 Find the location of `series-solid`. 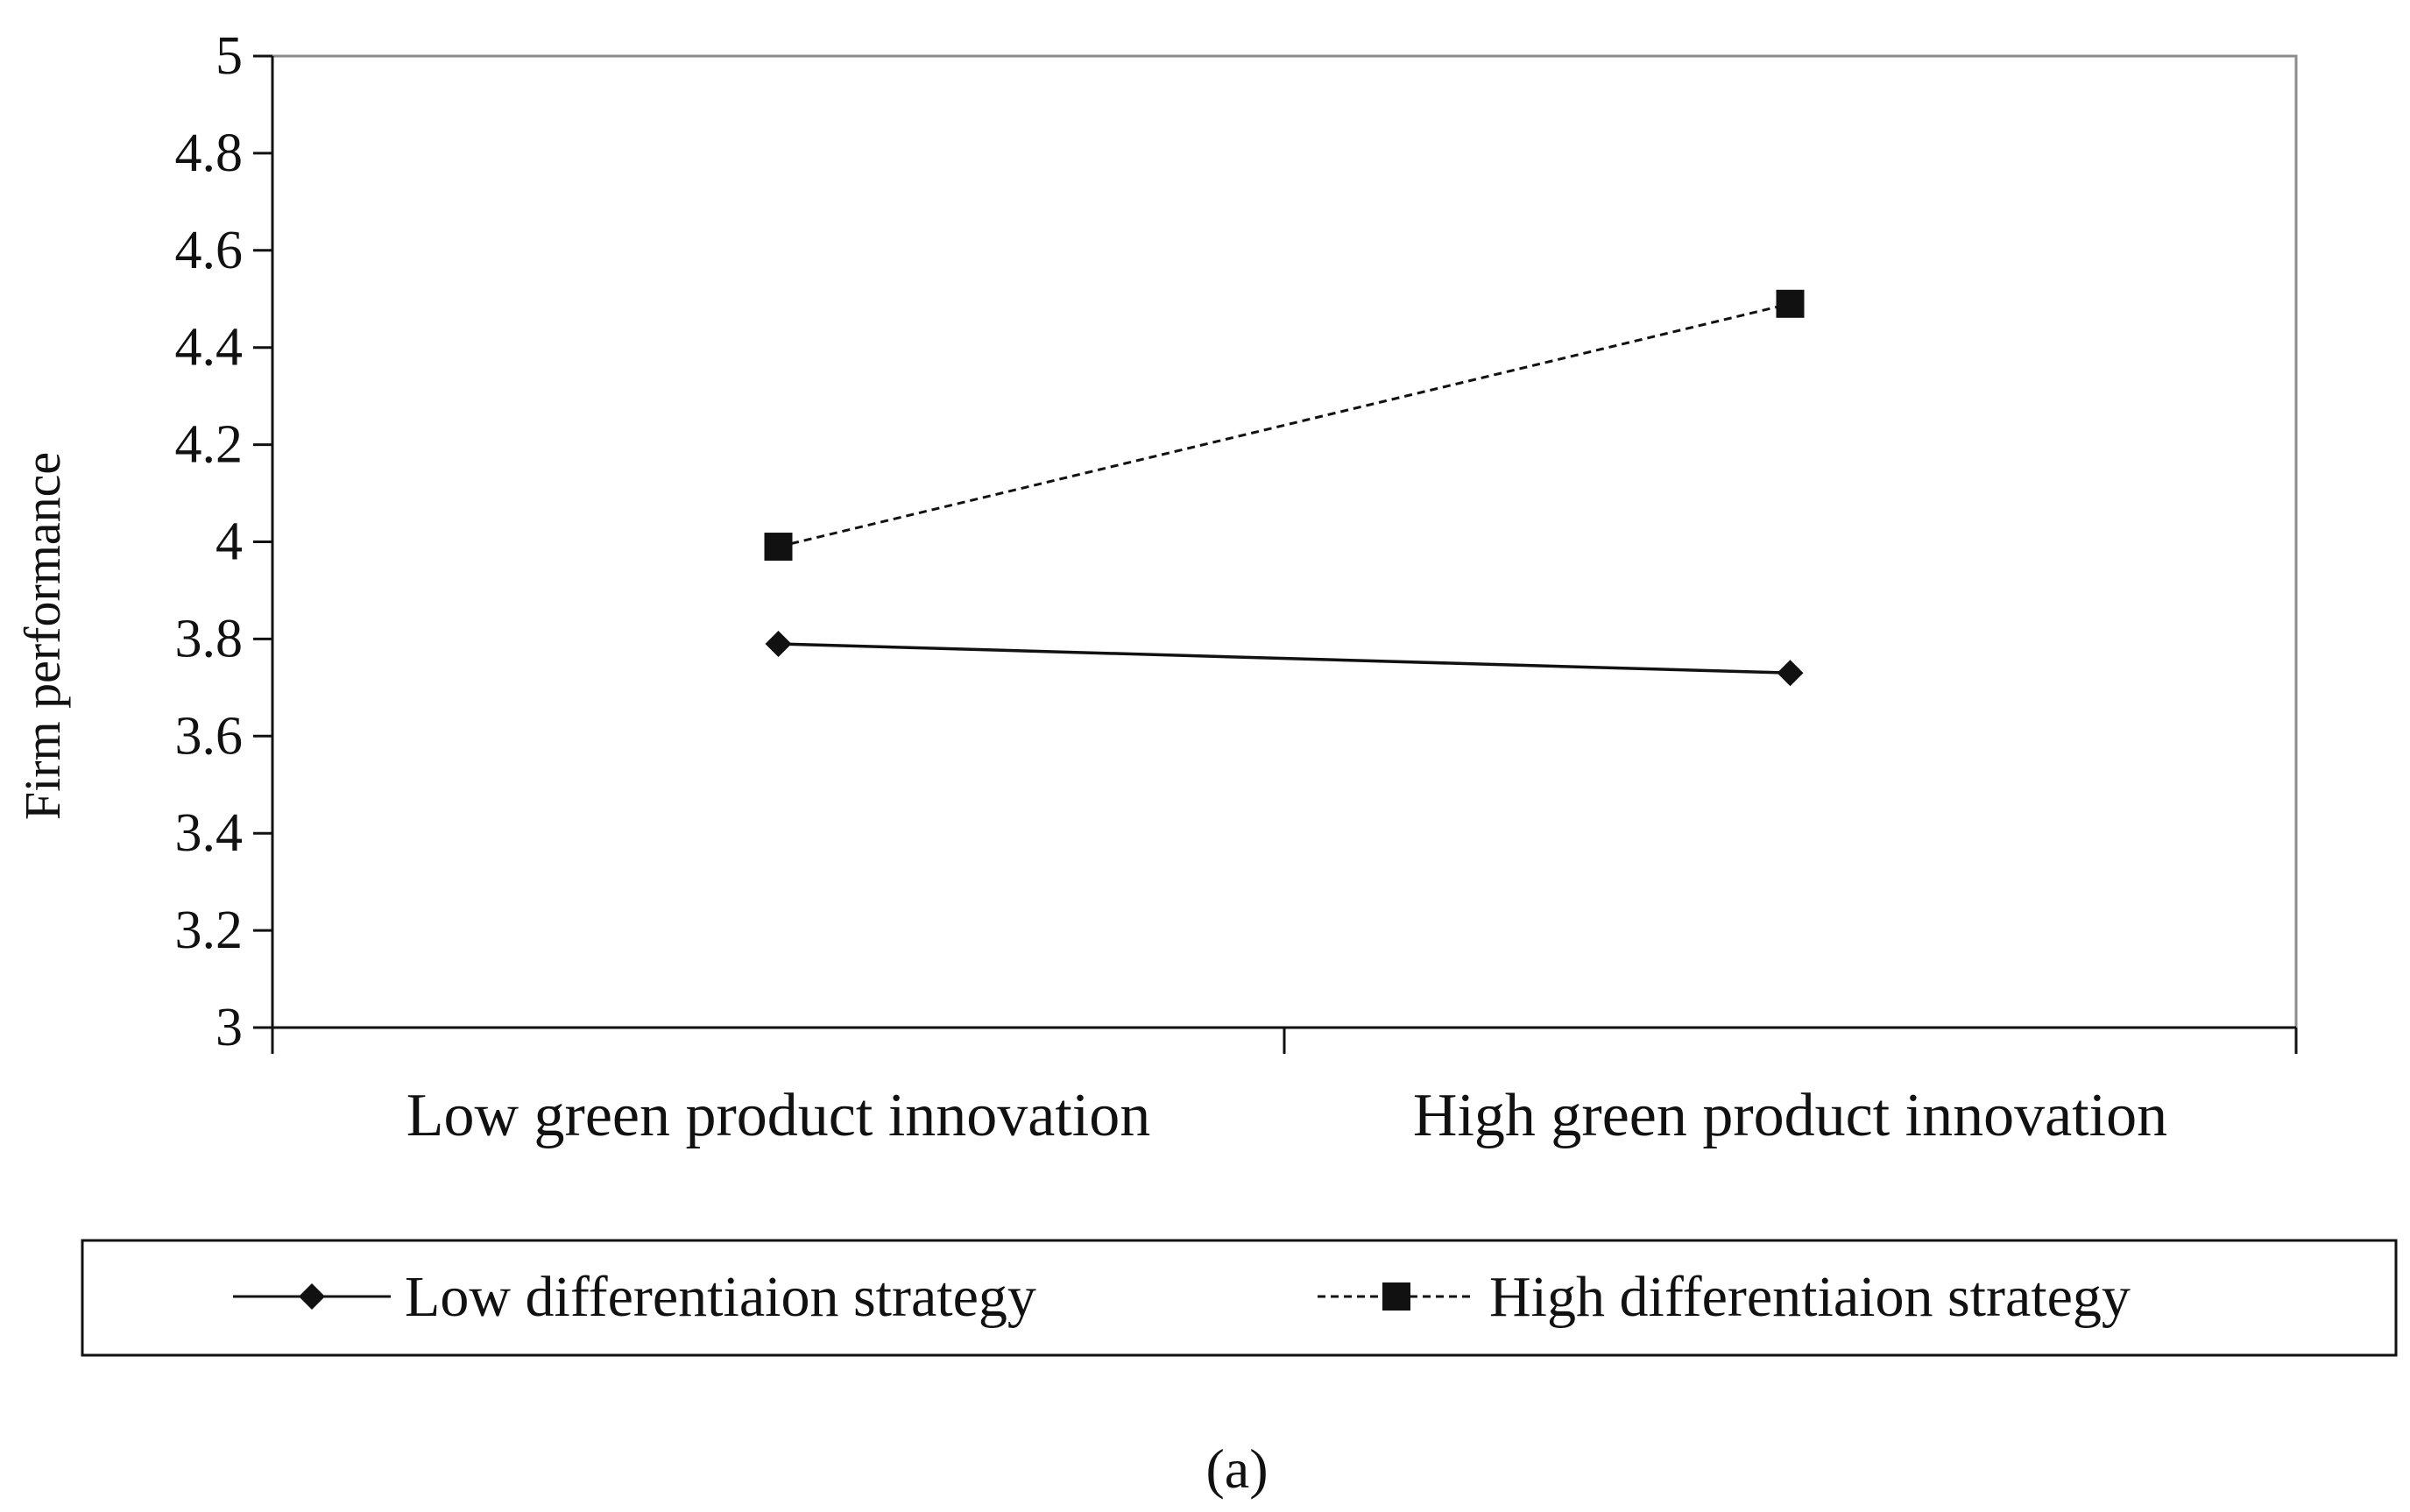

series-solid is located at coordinates (1284, 658).